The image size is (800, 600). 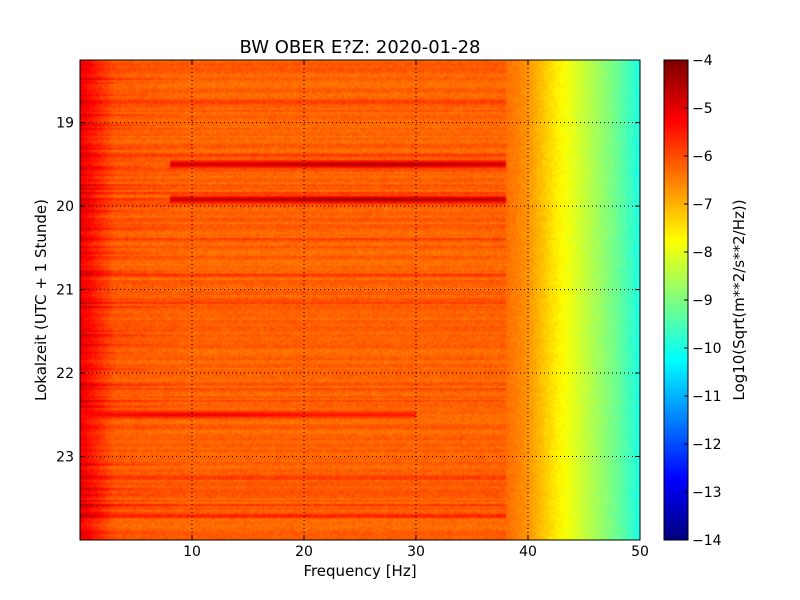 What do you see at coordinates (707, 445) in the screenshot?
I see `colorbar-tick-label: −12` at bounding box center [707, 445].